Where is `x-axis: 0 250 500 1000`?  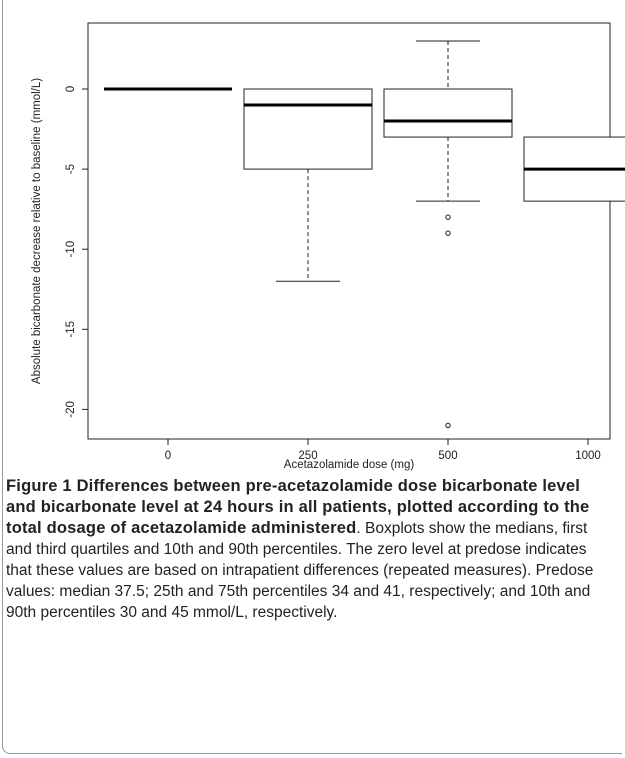
x-axis: 0 250 500 1000 is located at coordinates (383, 450).